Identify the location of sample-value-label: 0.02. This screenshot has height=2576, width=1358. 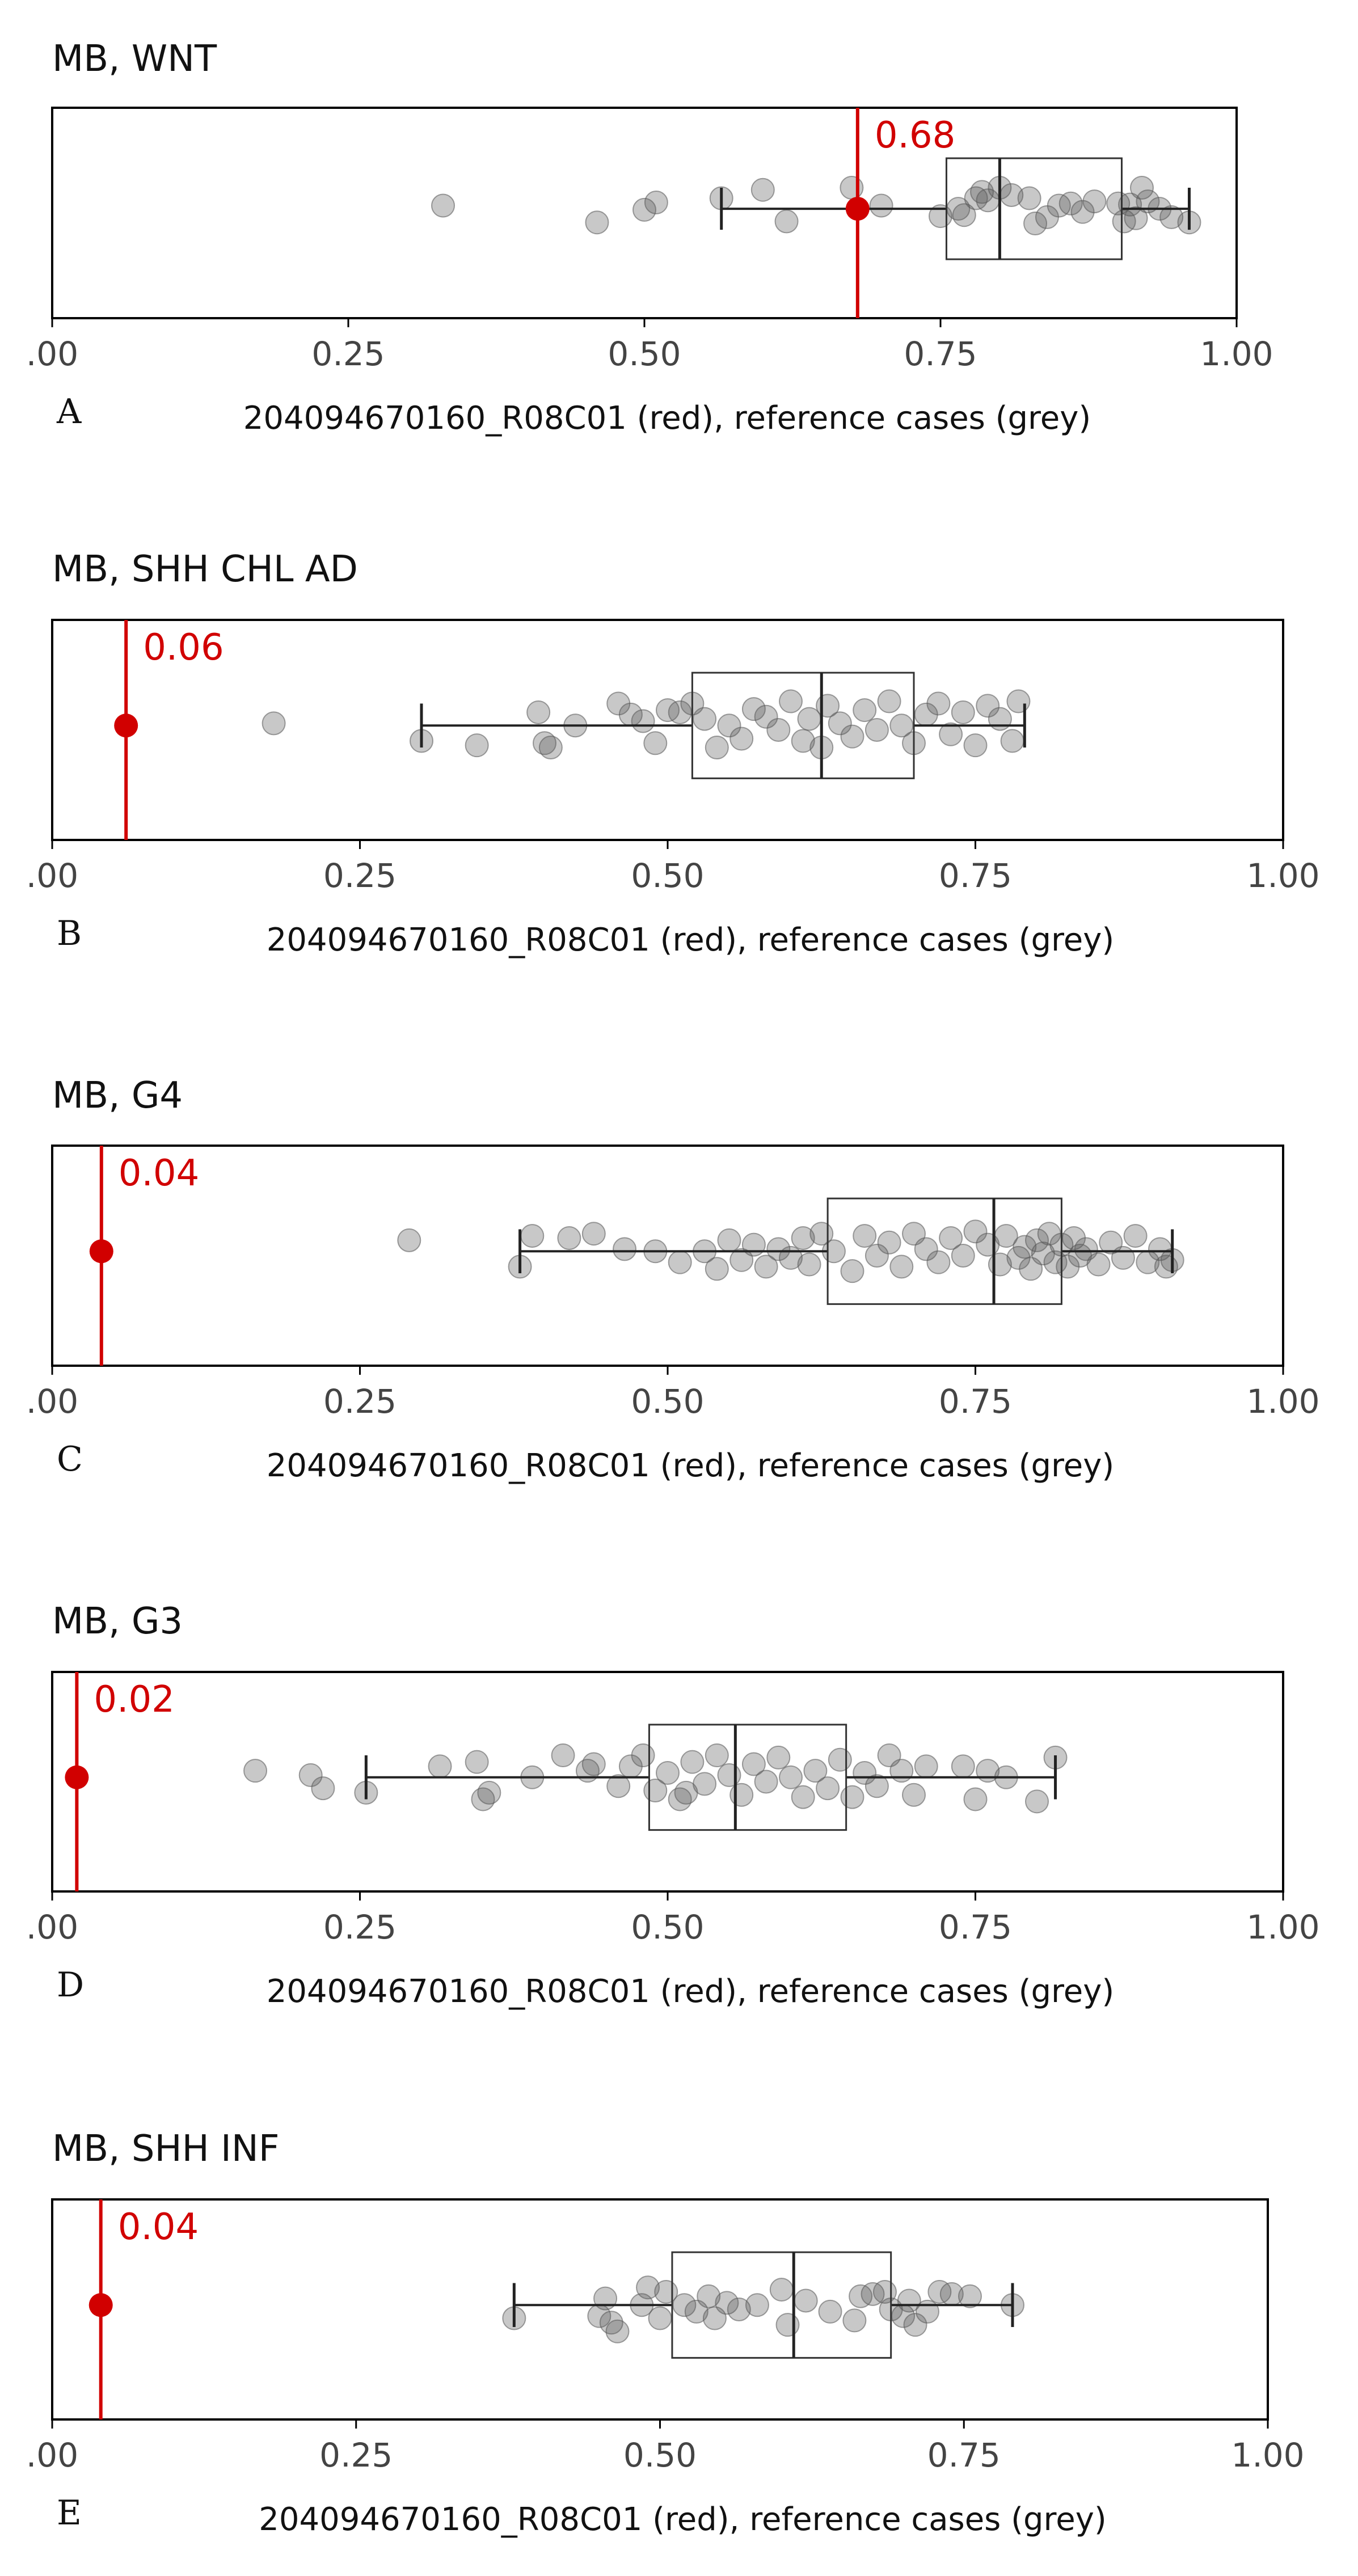
(134, 1700).